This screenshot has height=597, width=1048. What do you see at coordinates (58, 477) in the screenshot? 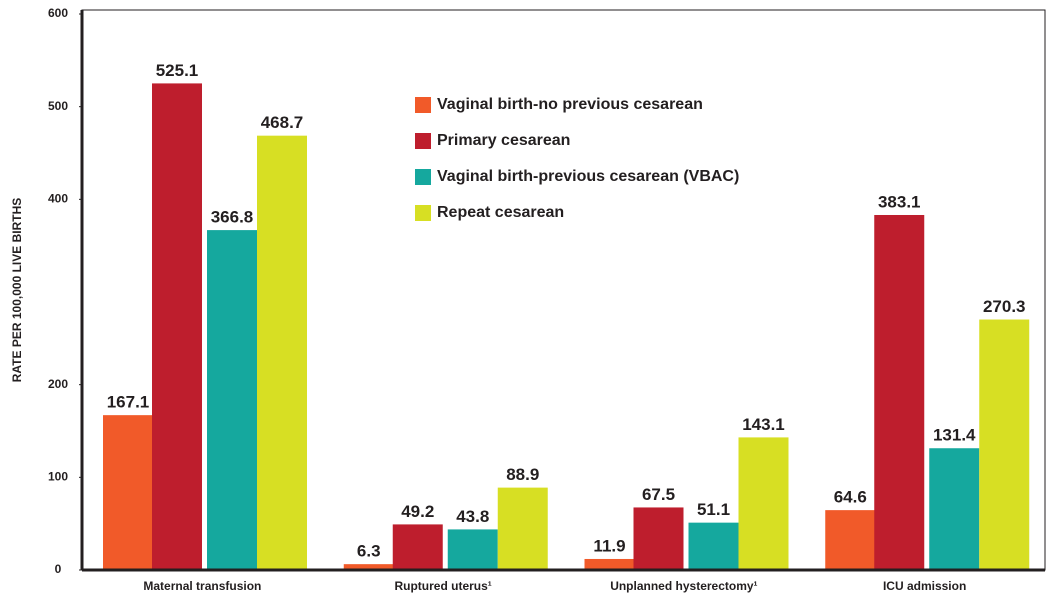
I see `y-tick-label: 100` at bounding box center [58, 477].